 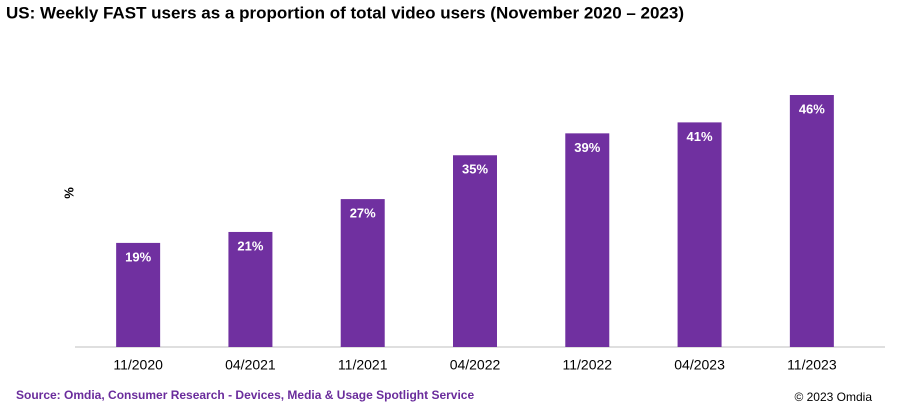 I want to click on x-tick-label: 11/2020, so click(x=138, y=365).